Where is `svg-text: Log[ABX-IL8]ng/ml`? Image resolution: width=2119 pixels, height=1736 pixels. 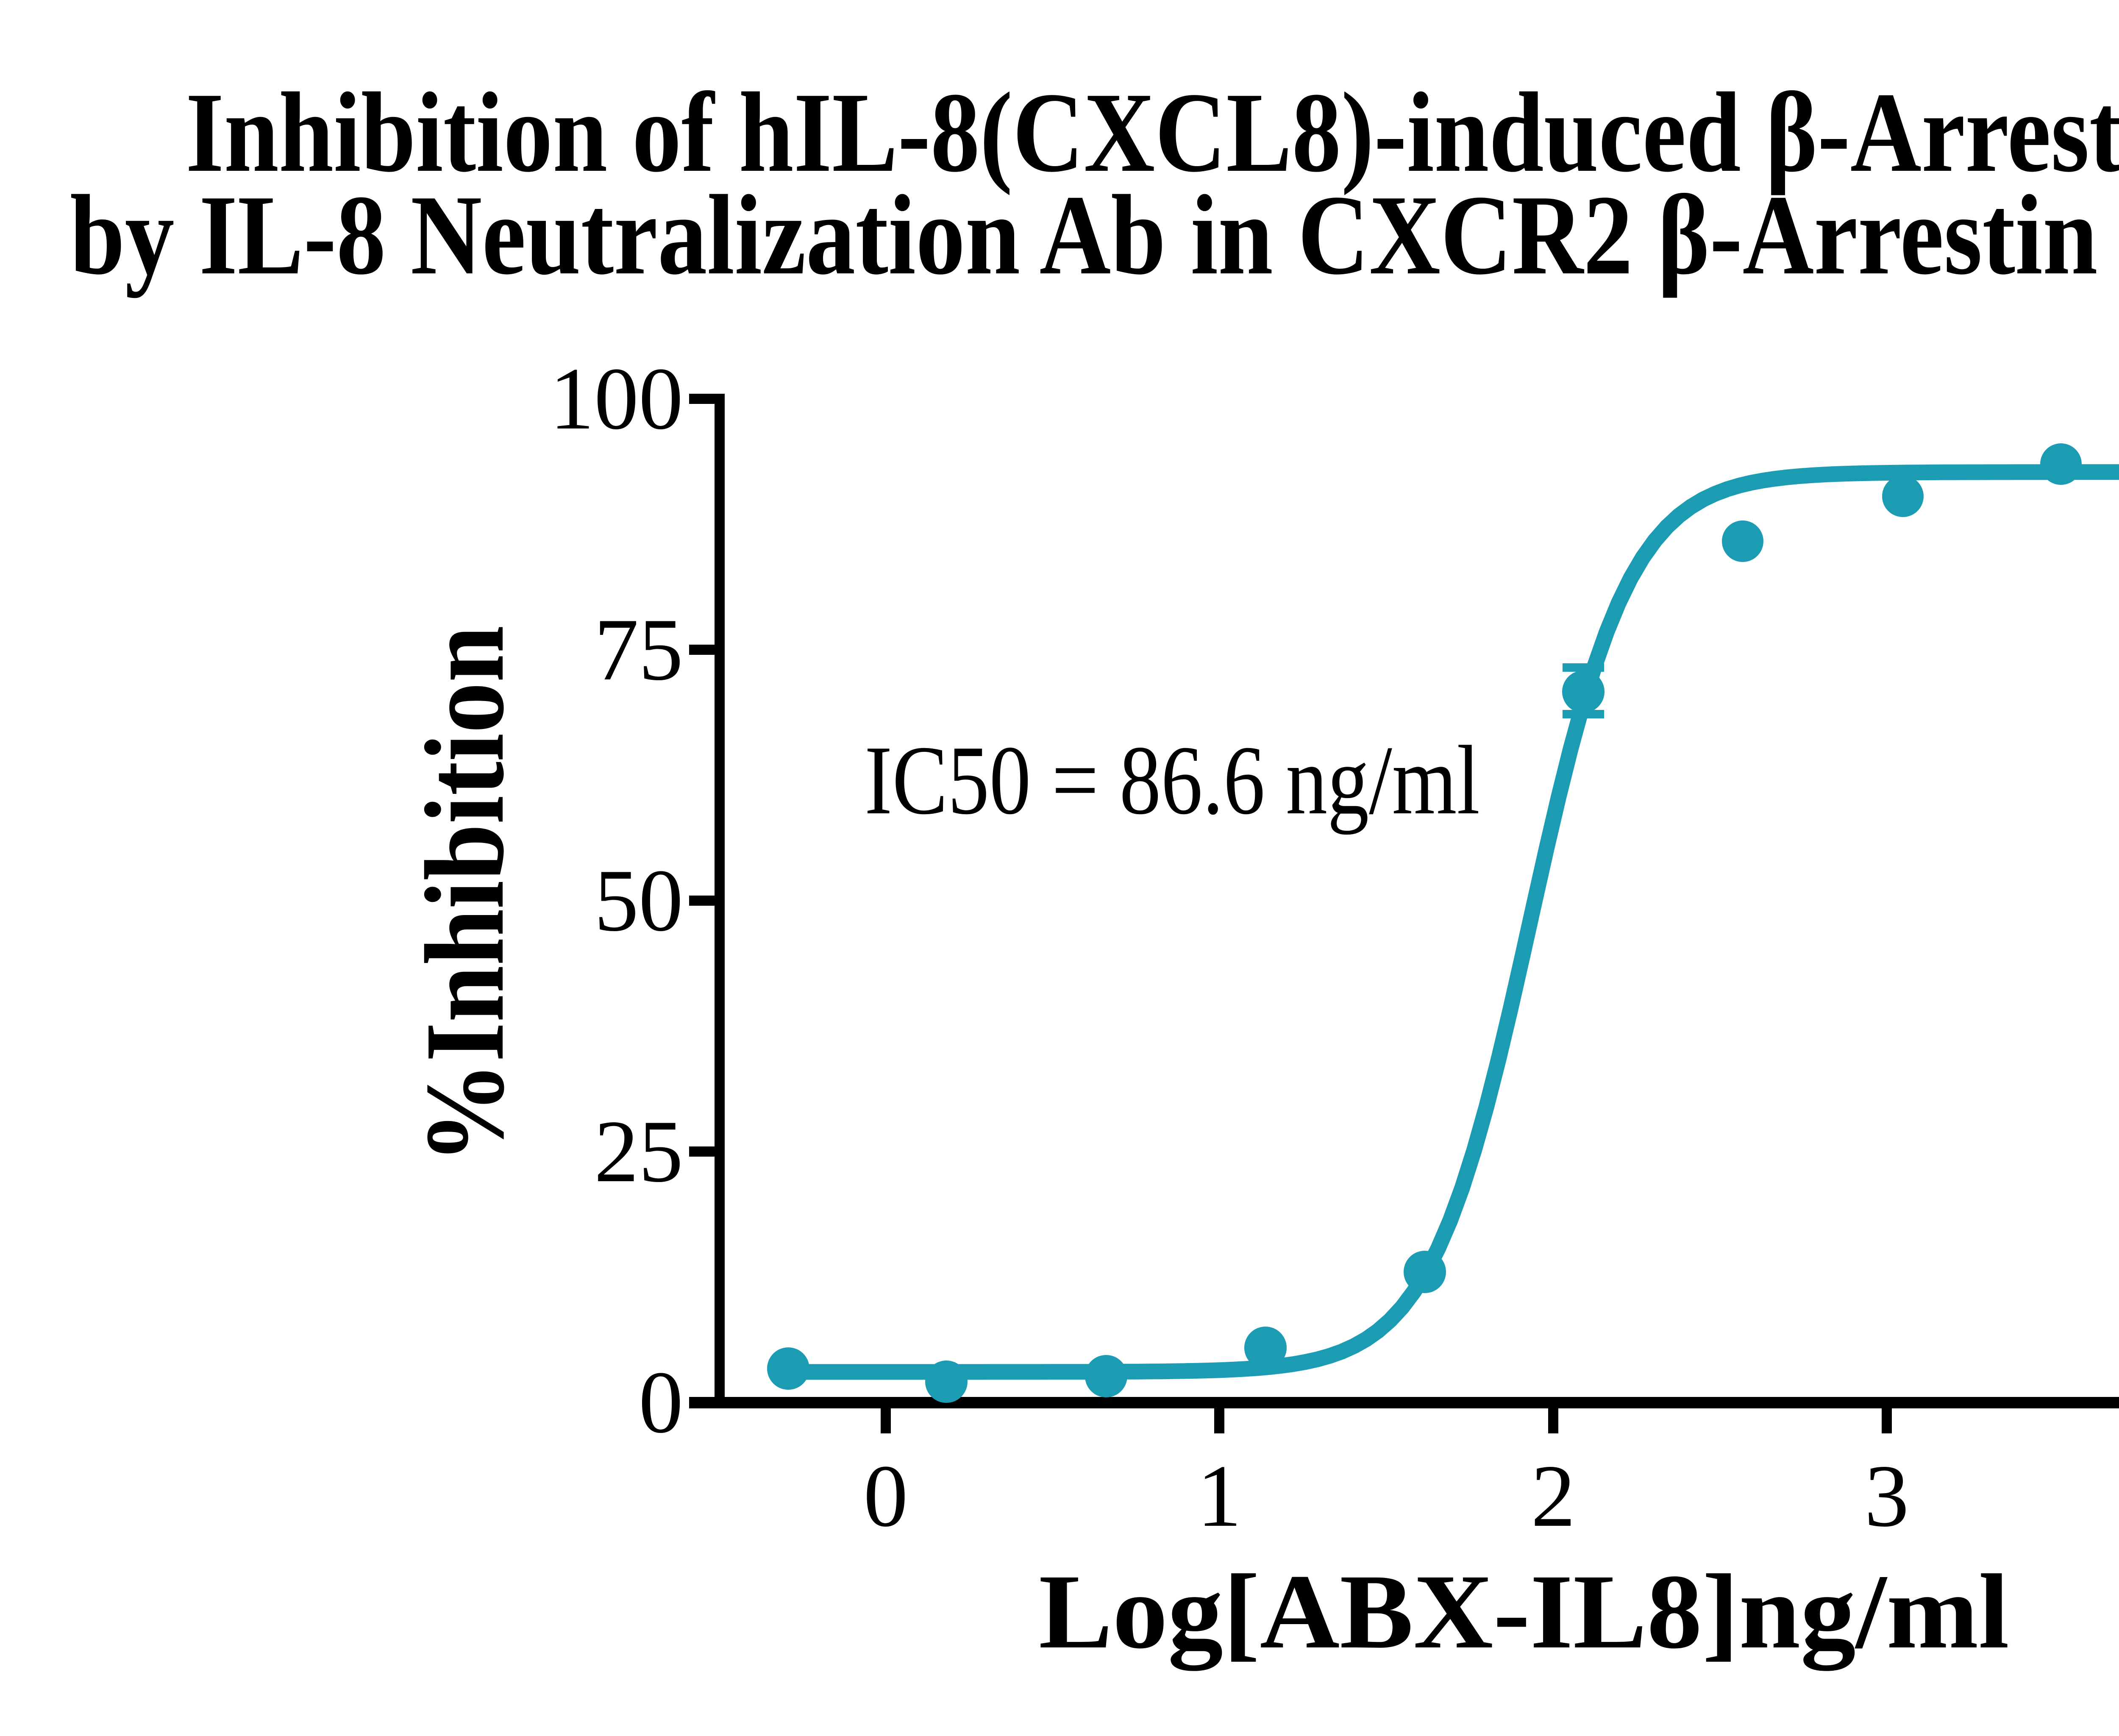
svg-text: Log[ABX-IL8]ng/ml is located at coordinates (1524, 1611).